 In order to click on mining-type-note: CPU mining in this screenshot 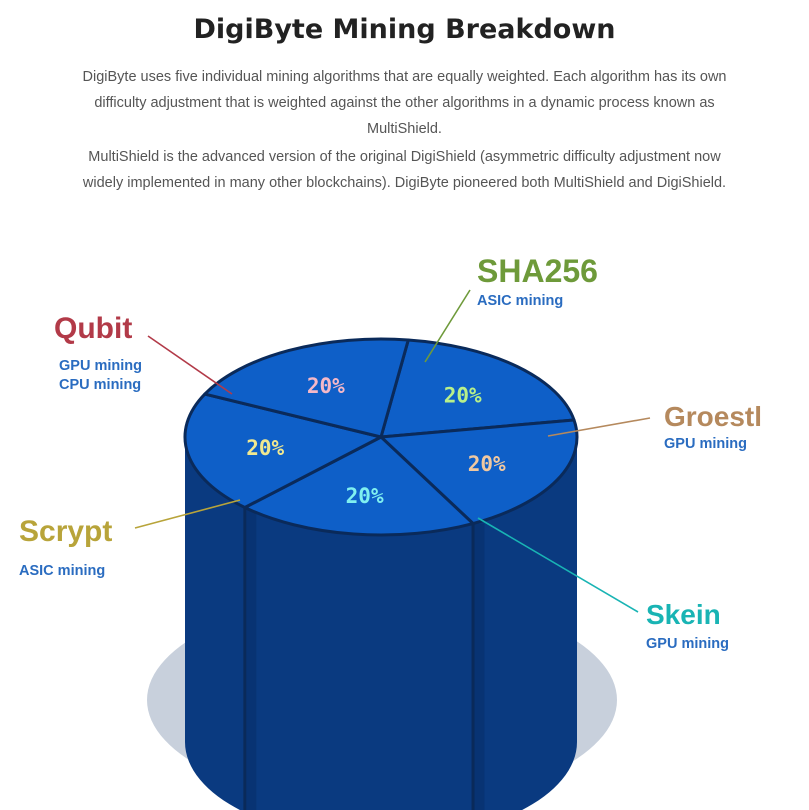, I will do `click(100, 385)`.